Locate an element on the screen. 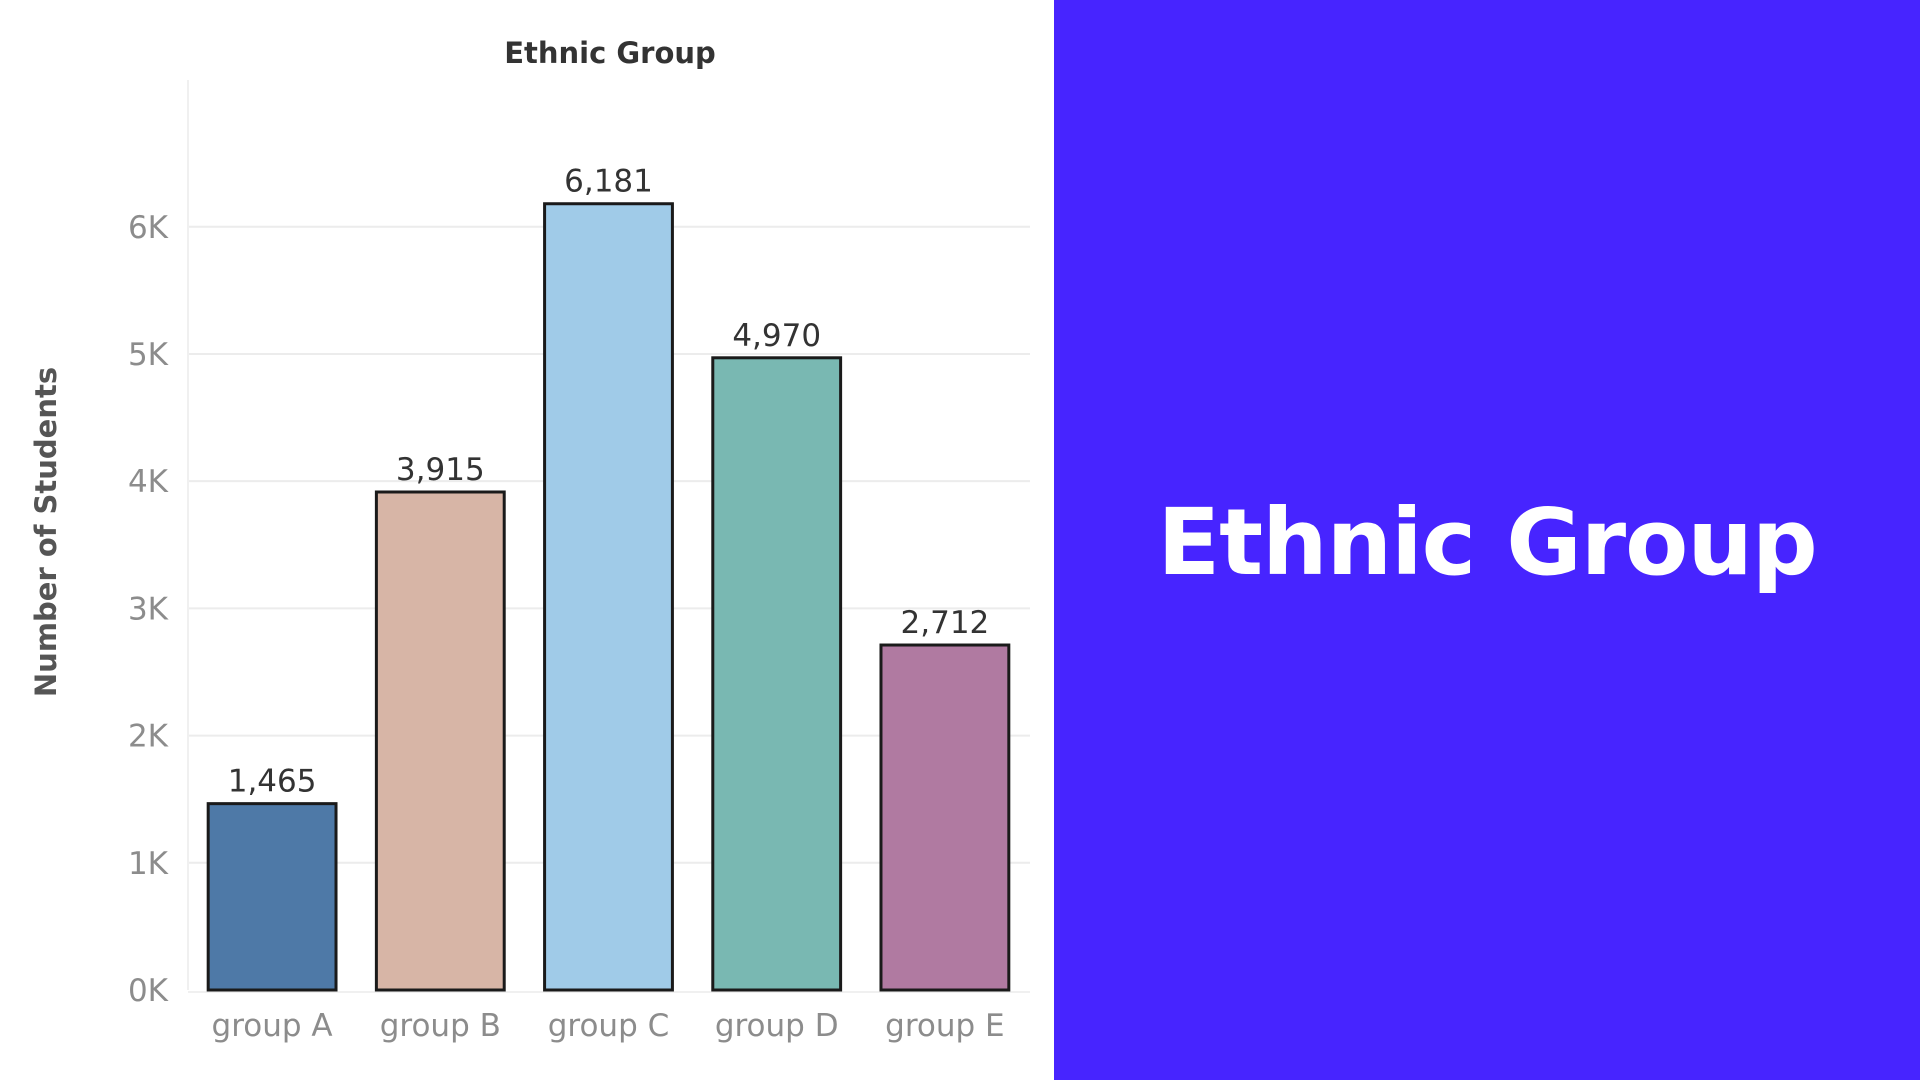  x-tick-label: group A is located at coordinates (272, 1026).